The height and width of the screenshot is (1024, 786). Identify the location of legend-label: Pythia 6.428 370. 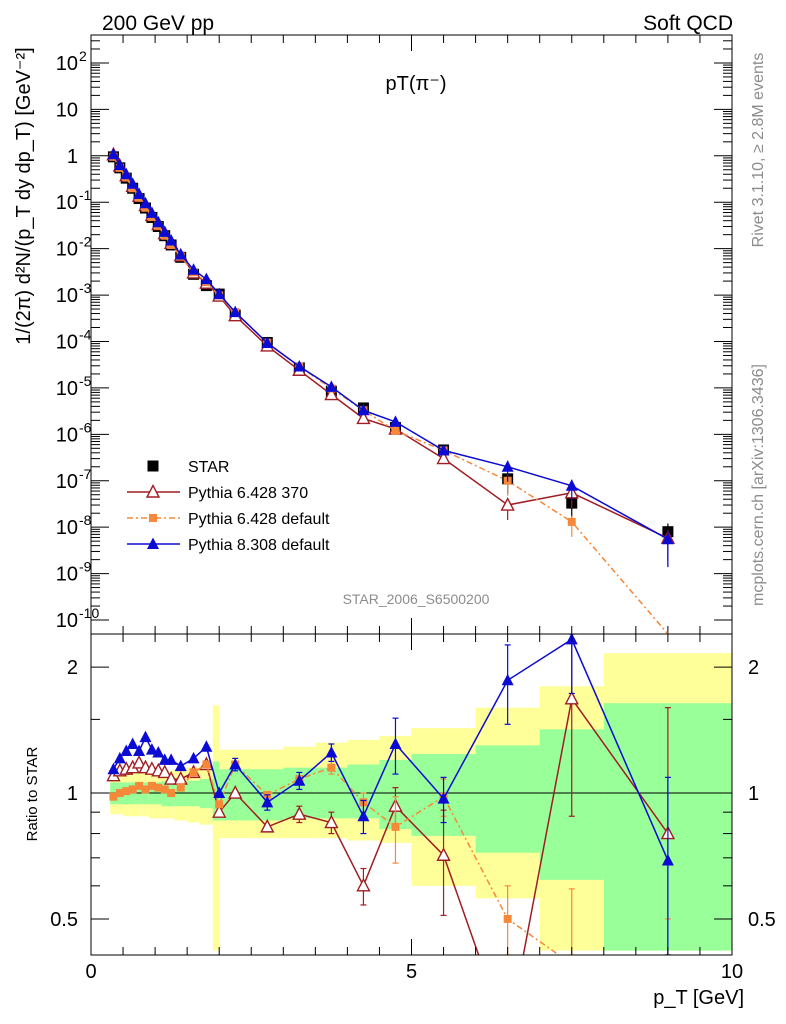
(248, 493).